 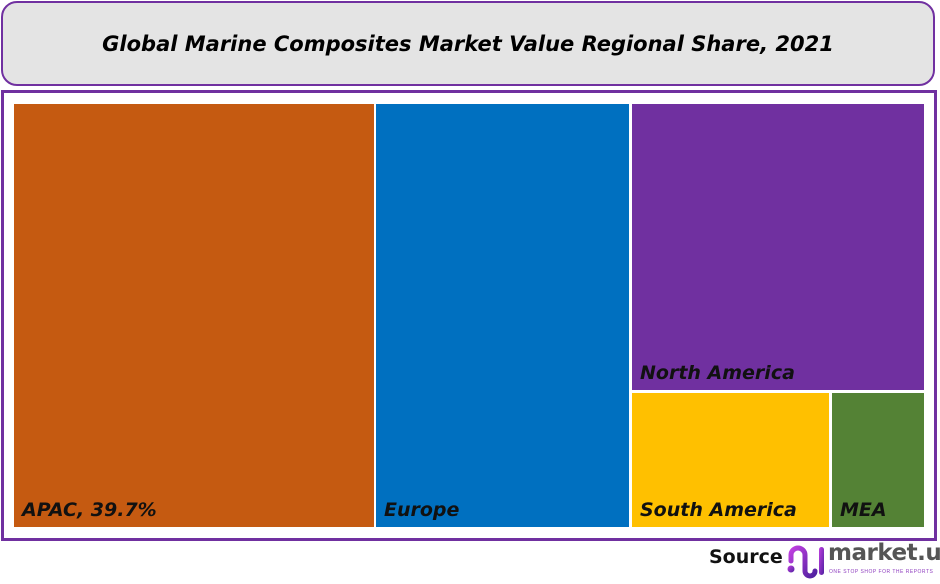 I want to click on logo-text: market.us, so click(x=884, y=553).